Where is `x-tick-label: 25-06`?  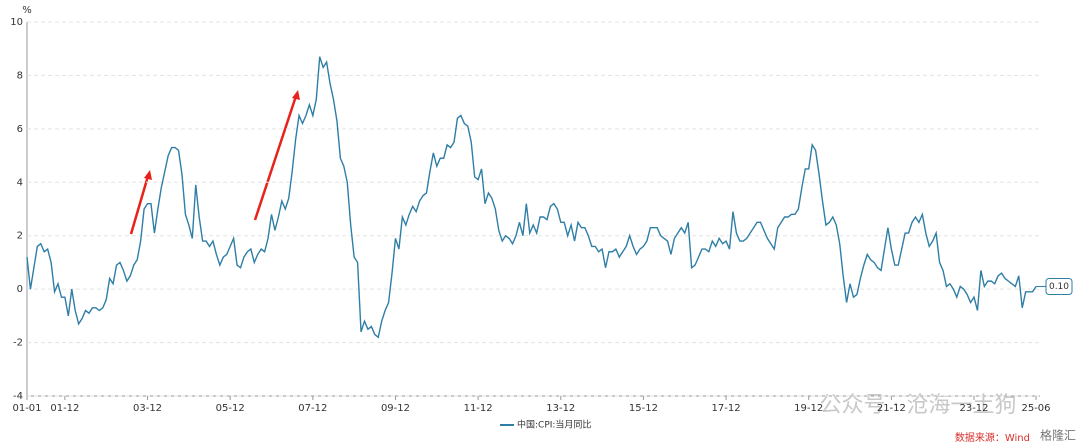 x-tick-label: 25-06 is located at coordinates (1035, 408).